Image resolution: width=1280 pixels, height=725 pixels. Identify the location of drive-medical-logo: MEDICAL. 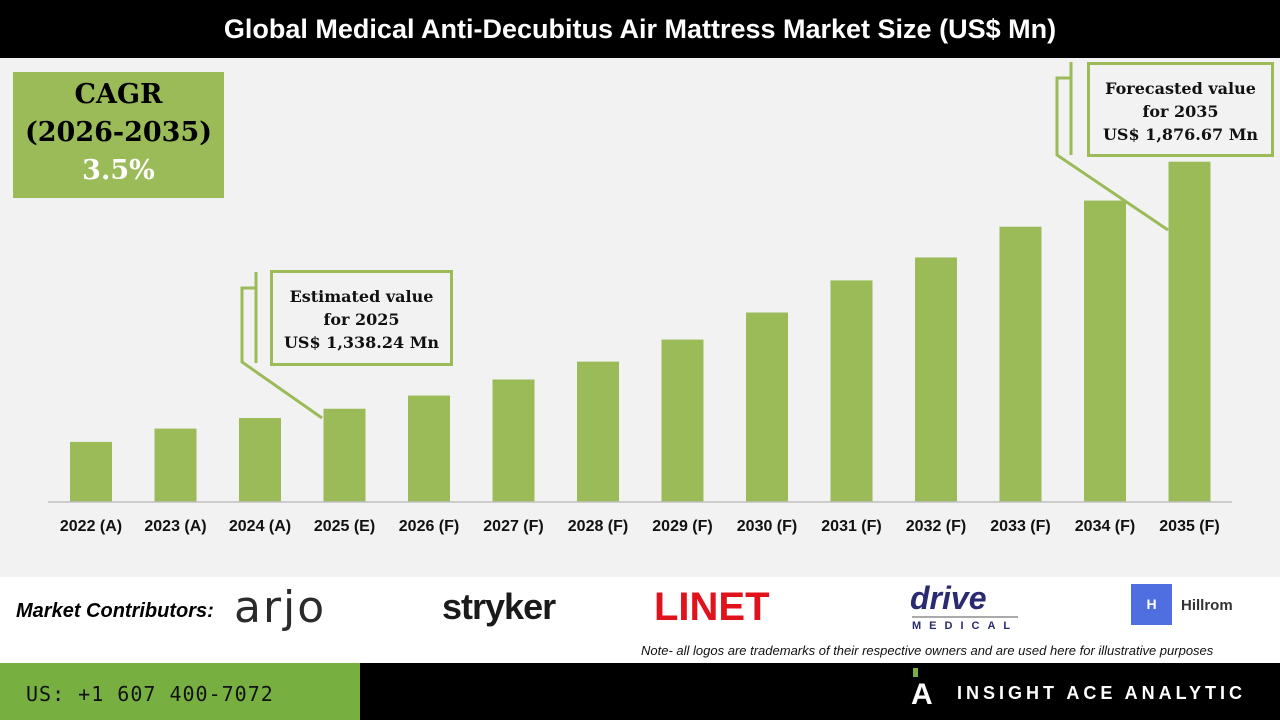
(965, 624).